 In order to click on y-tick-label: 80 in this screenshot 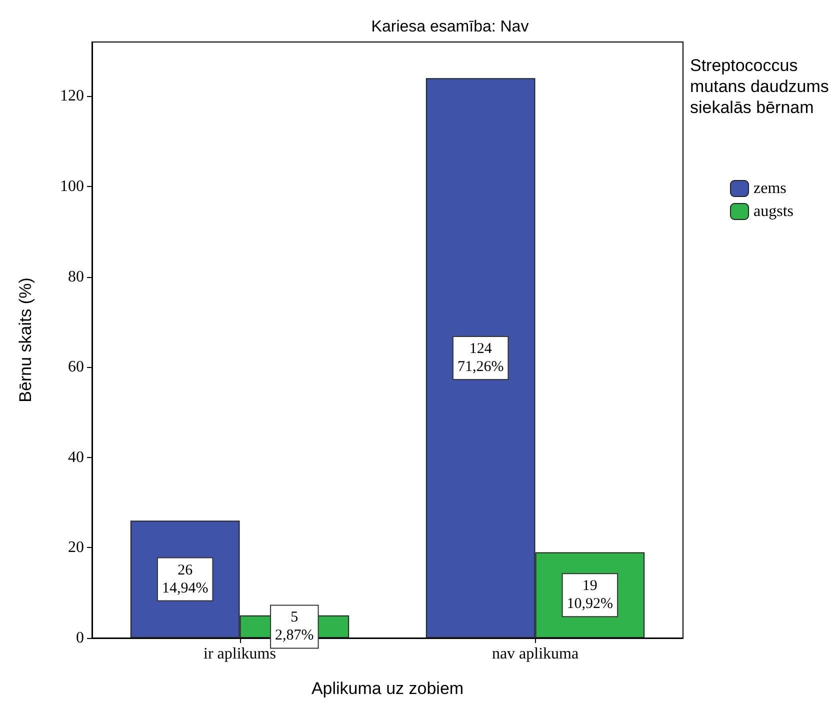, I will do `click(76, 277)`.